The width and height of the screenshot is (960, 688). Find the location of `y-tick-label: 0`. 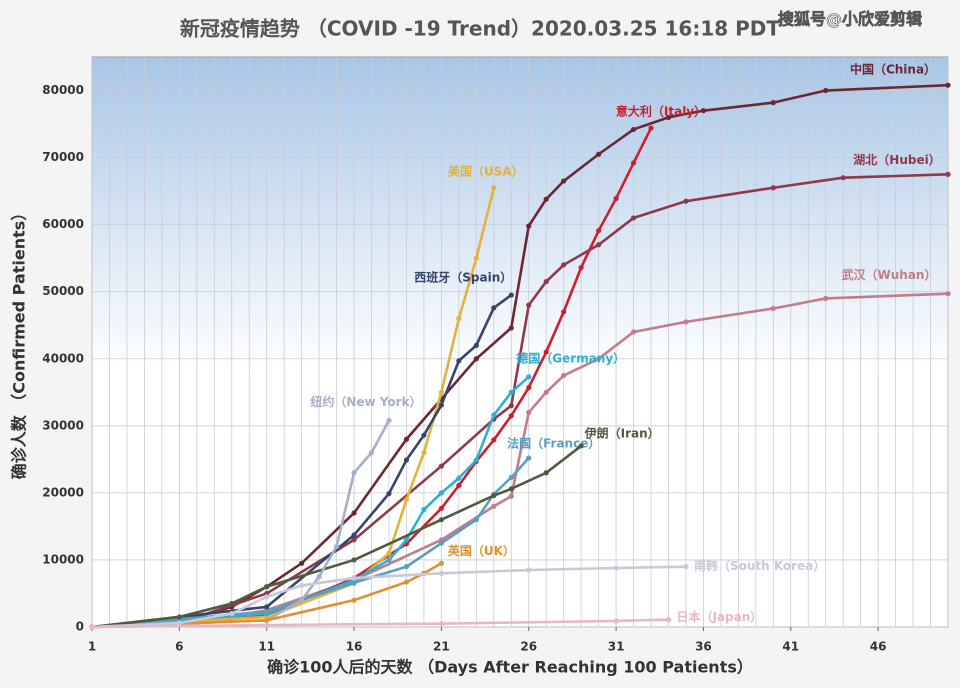

y-tick-label: 0 is located at coordinates (80, 627).